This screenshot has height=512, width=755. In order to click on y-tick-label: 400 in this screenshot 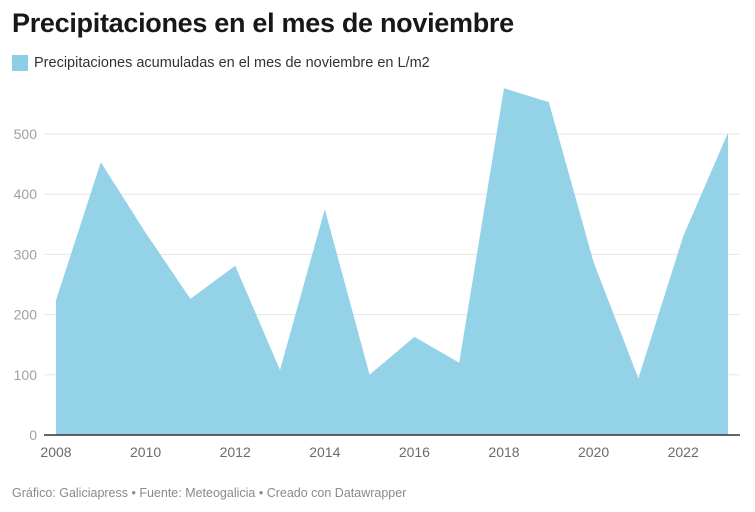, I will do `click(26, 194)`.